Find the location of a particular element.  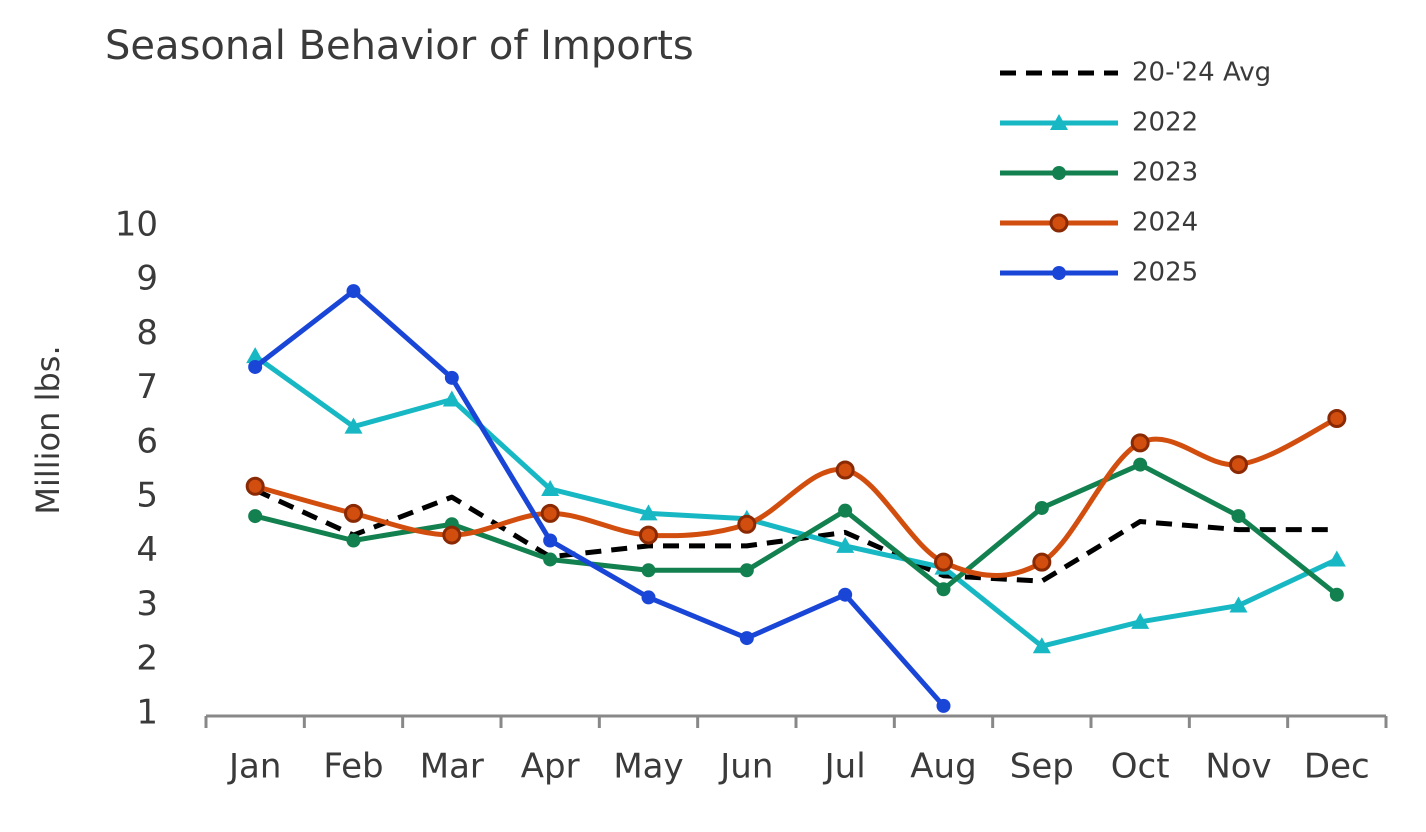

legend-label: 20-'24 Avg is located at coordinates (1201, 73).